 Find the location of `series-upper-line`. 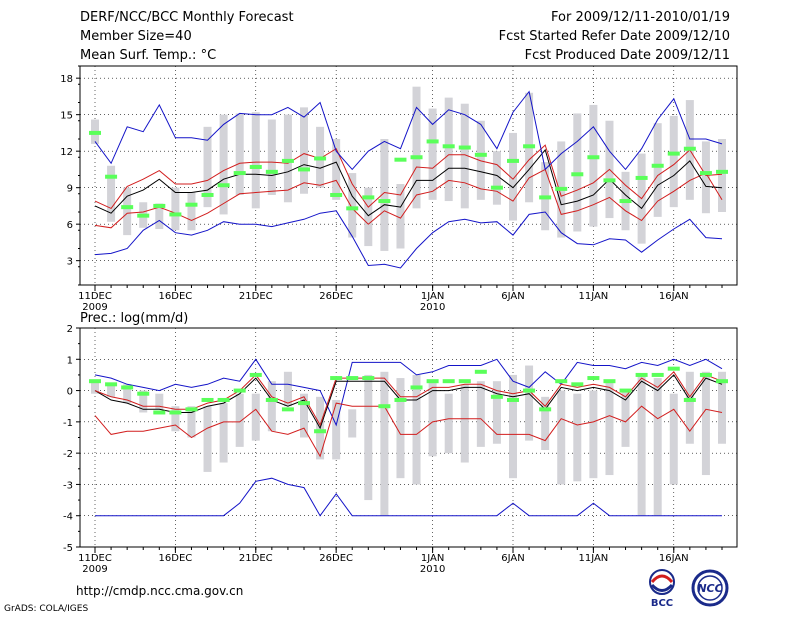

series-upper-line is located at coordinates (408, 399).